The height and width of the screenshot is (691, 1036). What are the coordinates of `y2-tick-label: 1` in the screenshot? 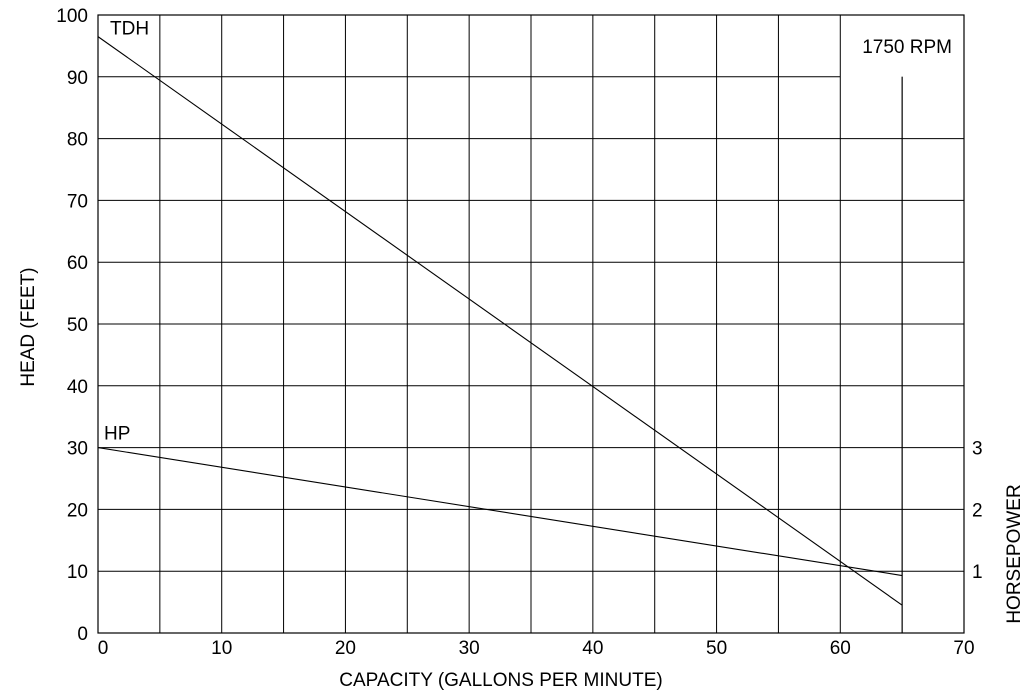 It's located at (977, 572).